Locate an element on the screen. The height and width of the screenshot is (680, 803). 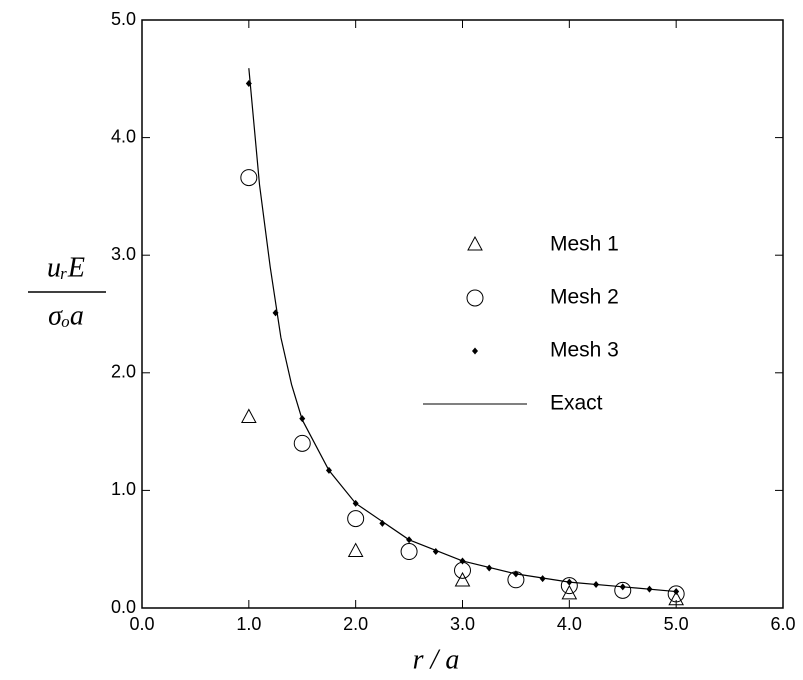
y-axis-label-denominator: σₒa is located at coordinates (66, 315).